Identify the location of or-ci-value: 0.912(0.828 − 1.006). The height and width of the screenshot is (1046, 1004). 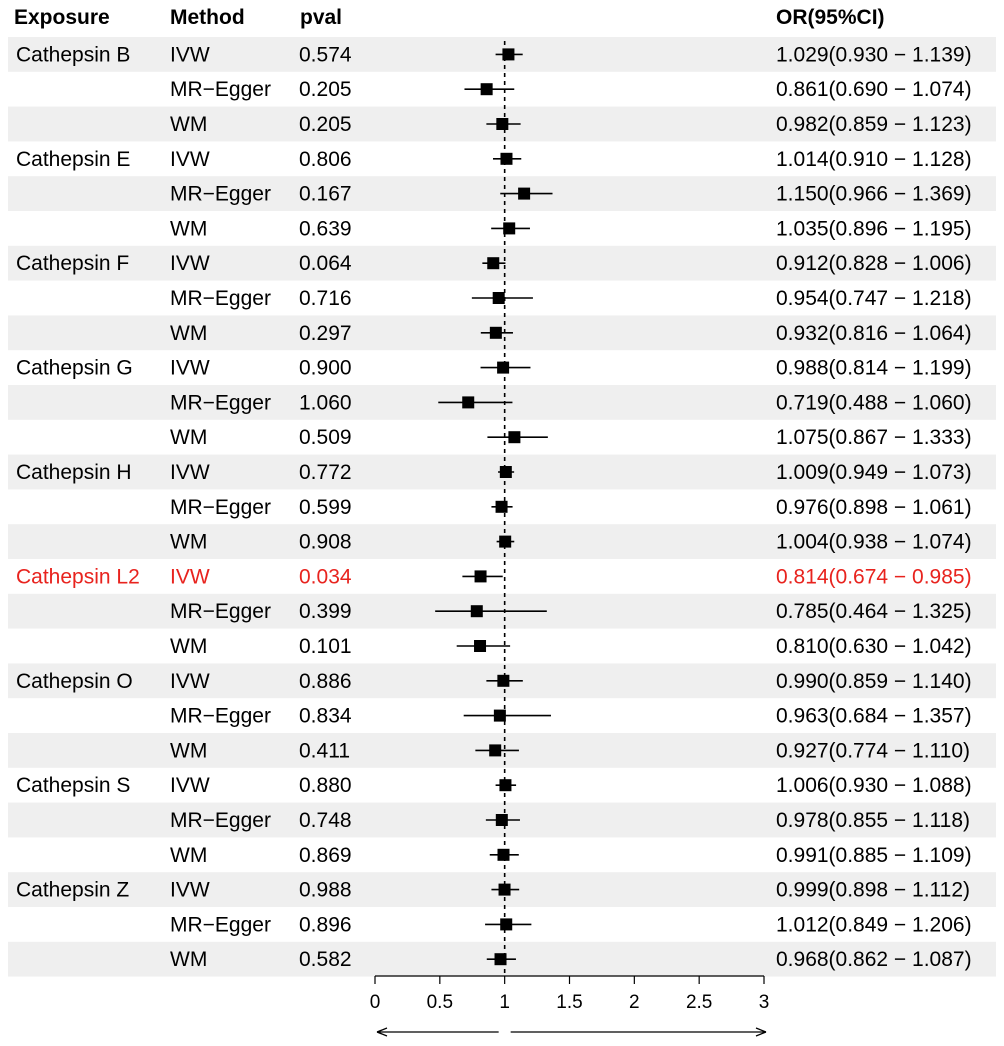
(874, 263).